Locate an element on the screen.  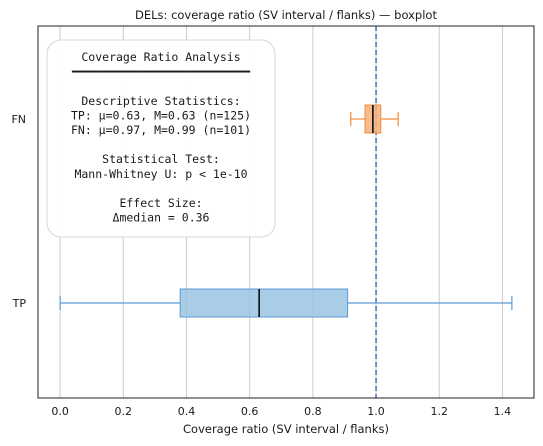
box-fn is located at coordinates (374, 119).